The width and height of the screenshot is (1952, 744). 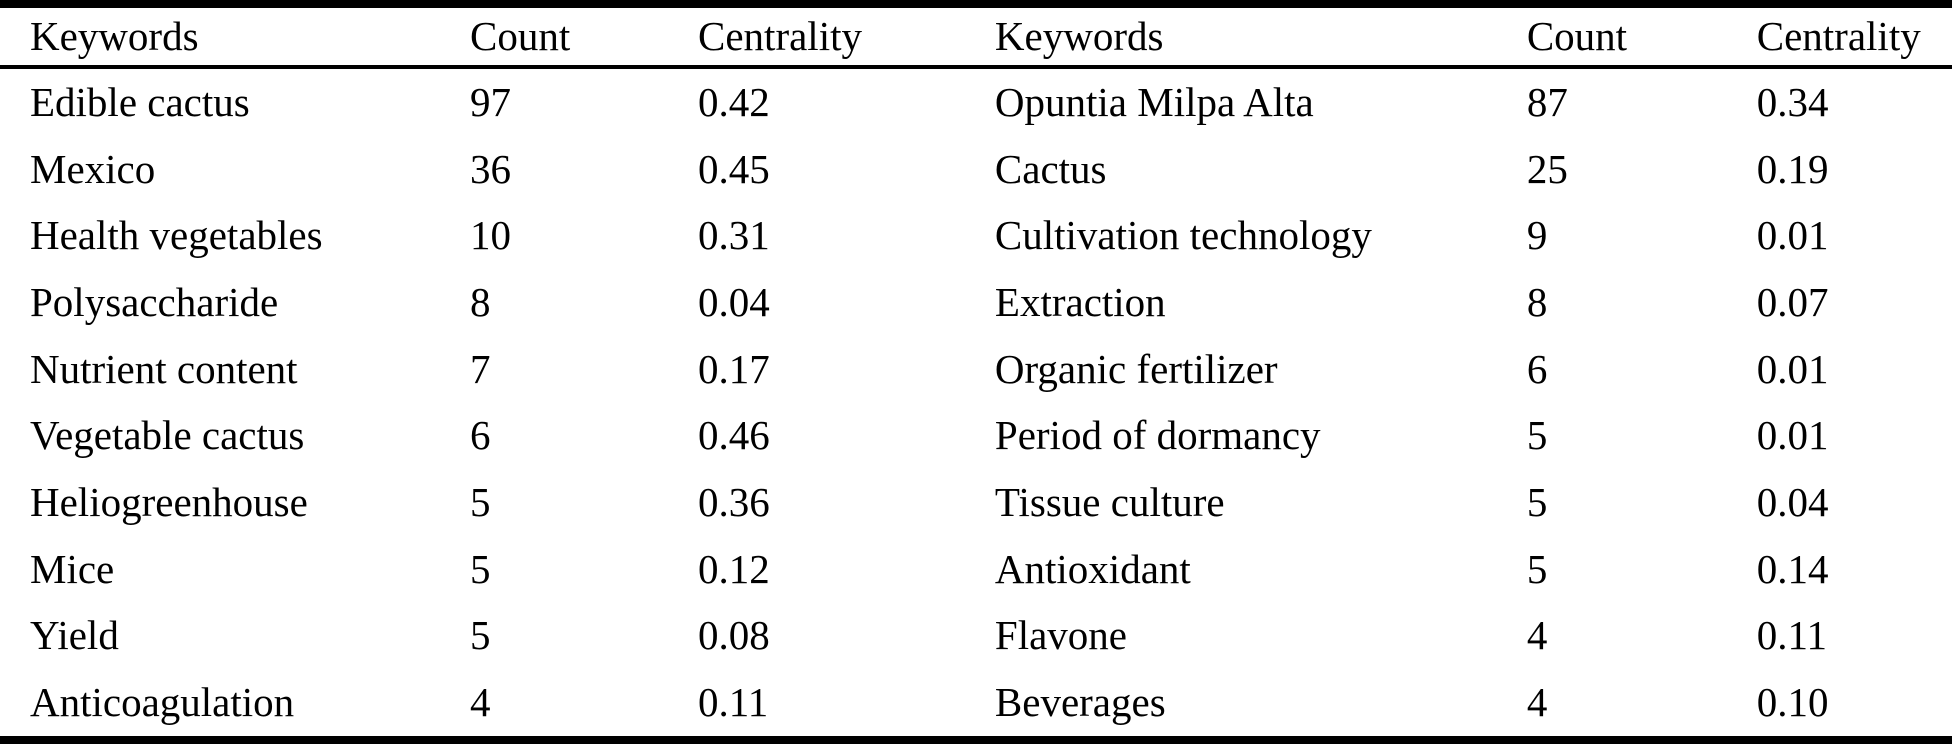 I want to click on keyword-cell-right: Beverages, so click(x=1080, y=703).